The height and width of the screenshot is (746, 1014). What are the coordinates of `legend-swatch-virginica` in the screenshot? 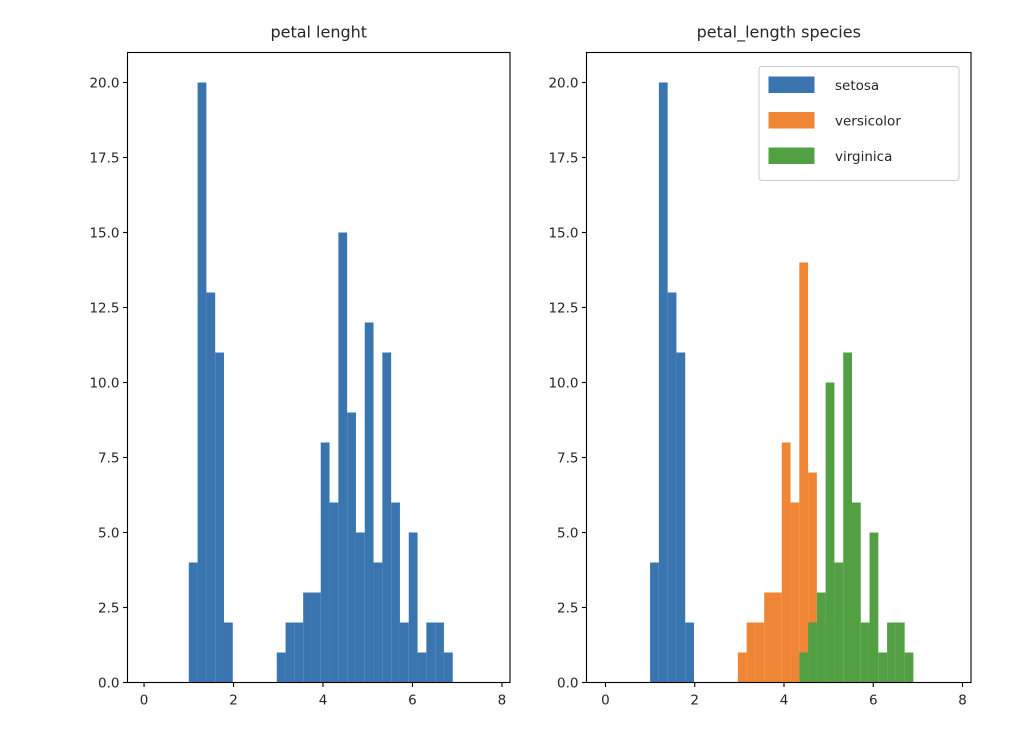 It's located at (791, 155).